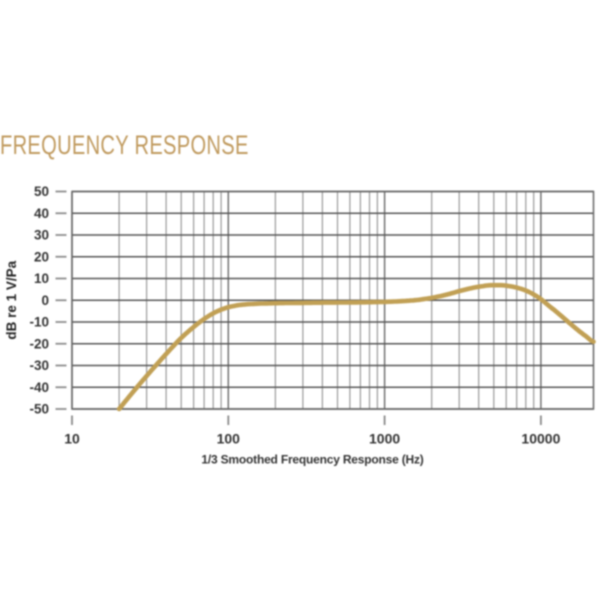 Image resolution: width=600 pixels, height=600 pixels. I want to click on svg-text: -30, so click(39, 365).